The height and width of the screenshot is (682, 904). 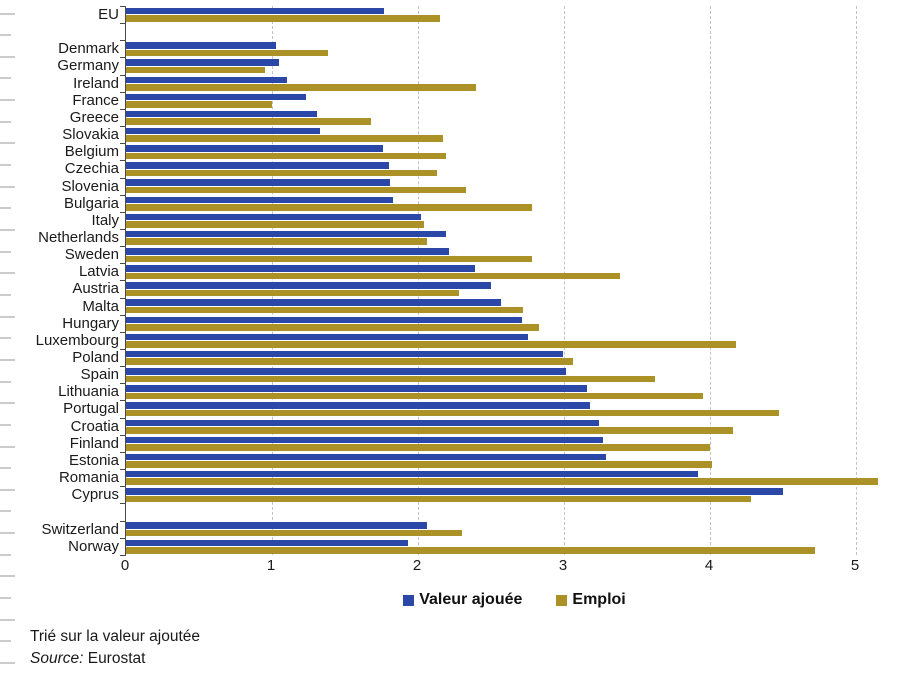 I want to click on x-axis-tick-label: 1, so click(x=271, y=565).